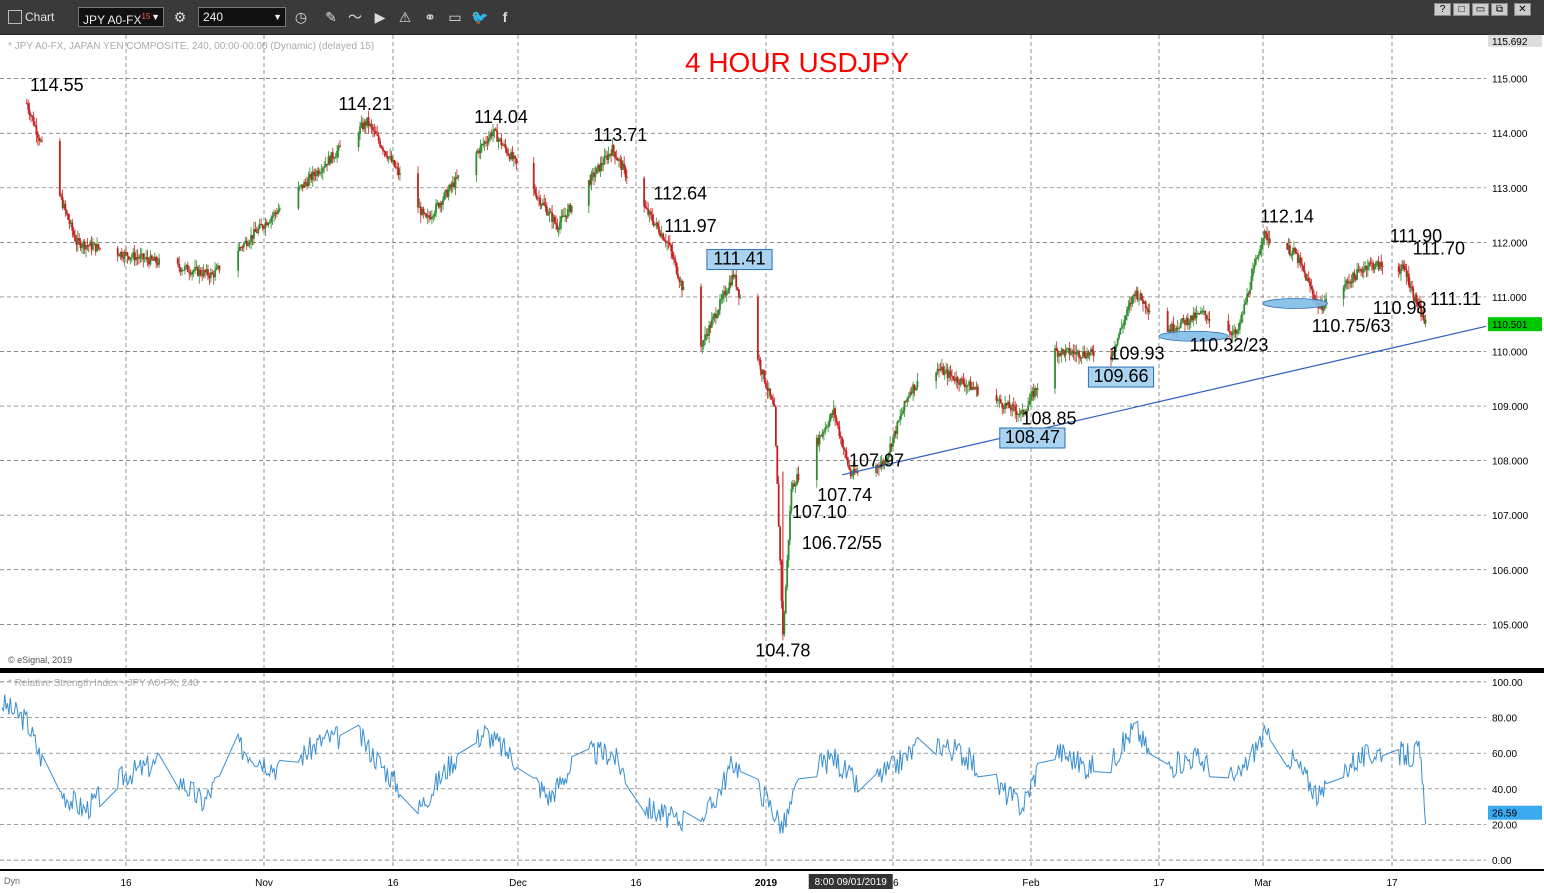 This screenshot has height=893, width=1544. Describe the element at coordinates (405, 17) in the screenshot. I see `alert-icon: ⚠` at that location.